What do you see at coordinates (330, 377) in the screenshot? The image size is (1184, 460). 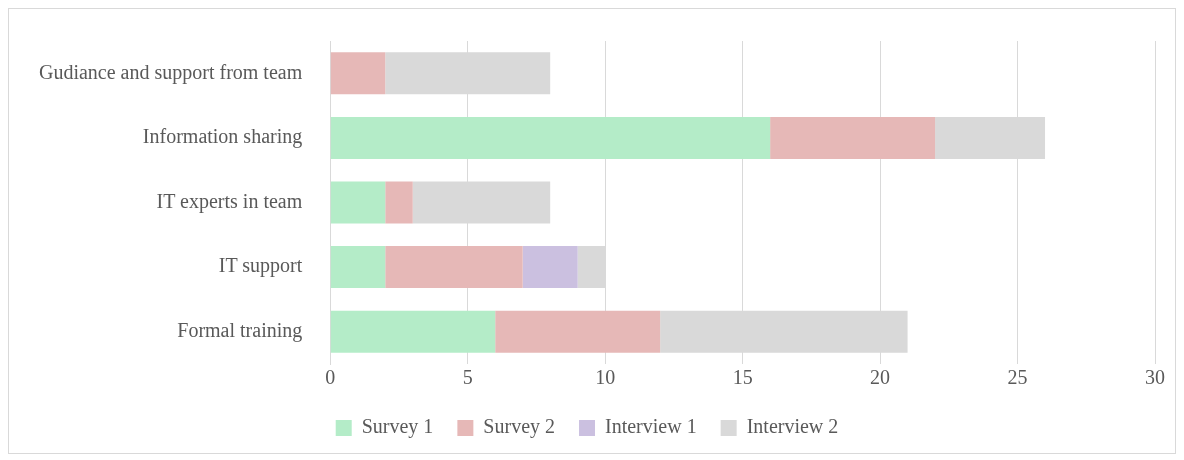 I see `x-tick-label: 0` at bounding box center [330, 377].